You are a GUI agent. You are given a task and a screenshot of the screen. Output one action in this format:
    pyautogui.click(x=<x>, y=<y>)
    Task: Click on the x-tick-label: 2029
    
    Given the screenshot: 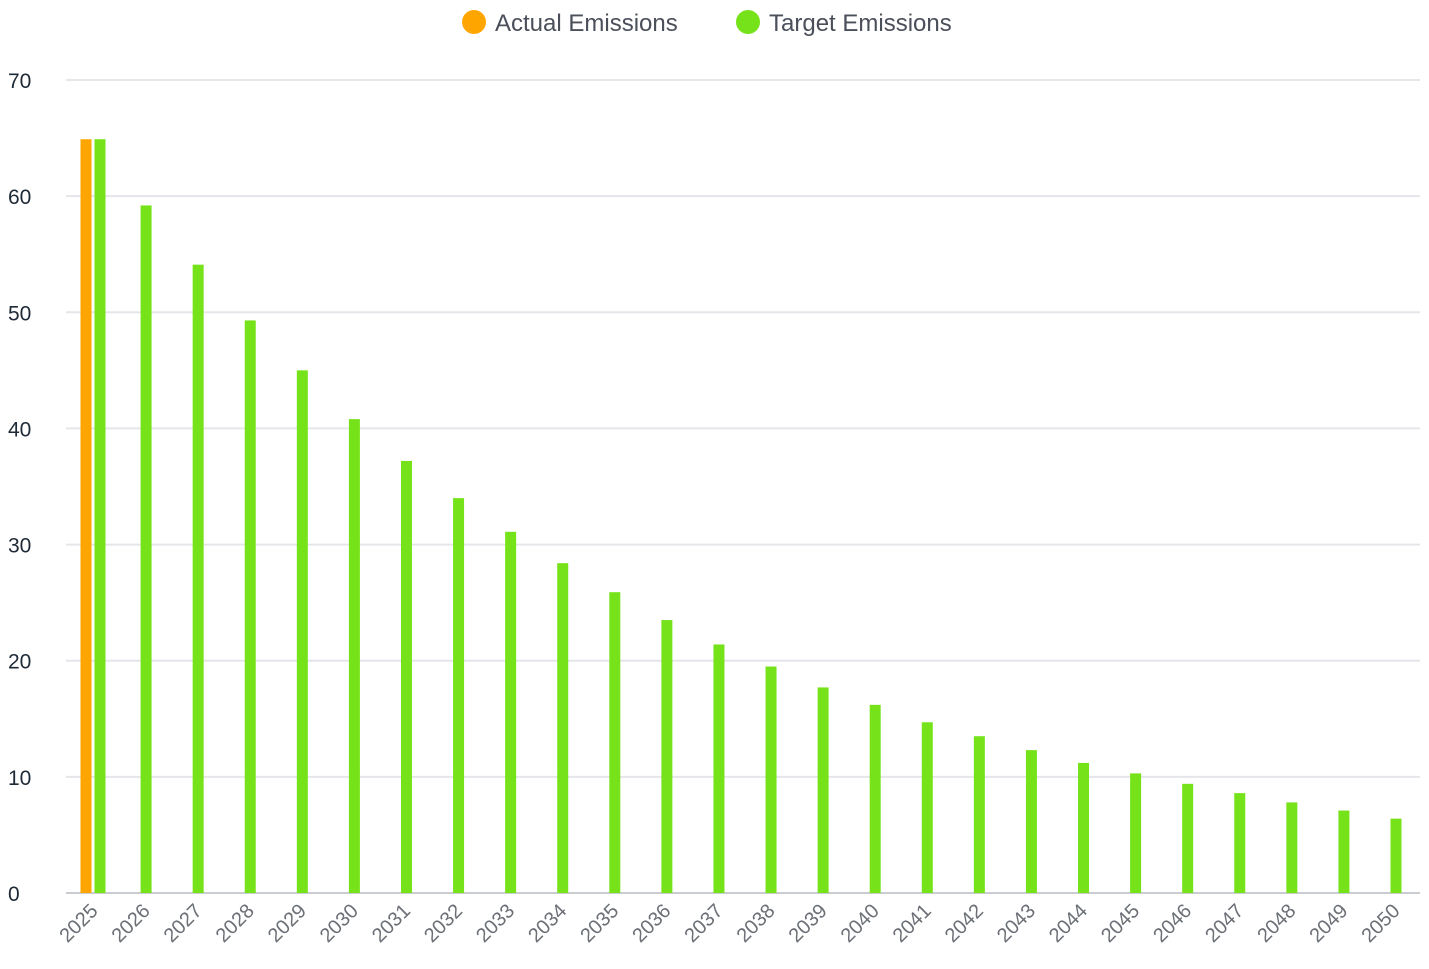 What is the action you would take?
    pyautogui.click(x=287, y=923)
    